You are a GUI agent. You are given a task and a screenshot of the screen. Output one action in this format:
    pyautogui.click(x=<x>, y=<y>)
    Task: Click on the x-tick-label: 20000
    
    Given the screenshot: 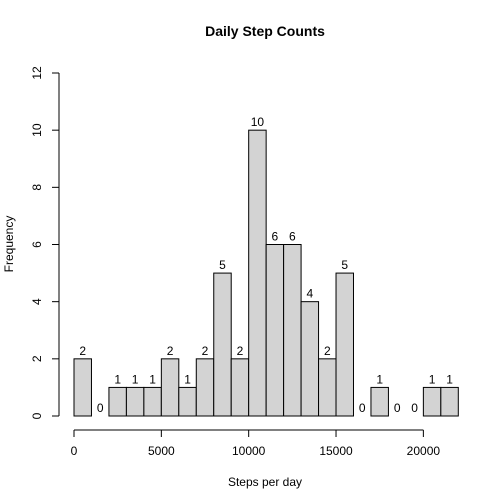 What is the action you would take?
    pyautogui.click(x=424, y=451)
    